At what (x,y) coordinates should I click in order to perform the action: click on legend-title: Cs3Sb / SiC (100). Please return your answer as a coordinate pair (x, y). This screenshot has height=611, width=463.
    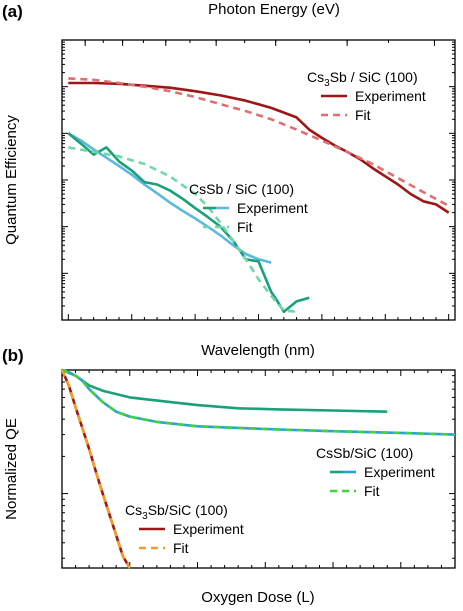
    Looking at the image, I should click on (362, 79).